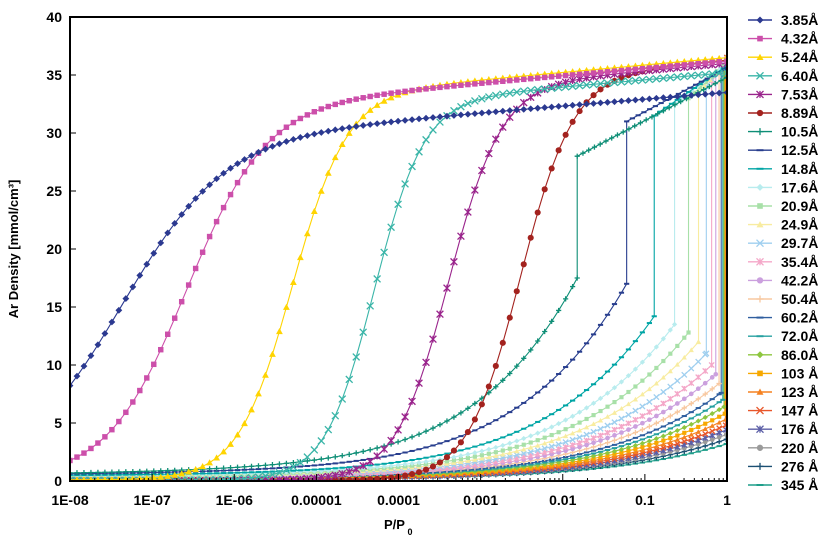 The height and width of the screenshot is (547, 835). Describe the element at coordinates (783, 187) in the screenshot. I see `legend-item: 17.6Å` at that location.